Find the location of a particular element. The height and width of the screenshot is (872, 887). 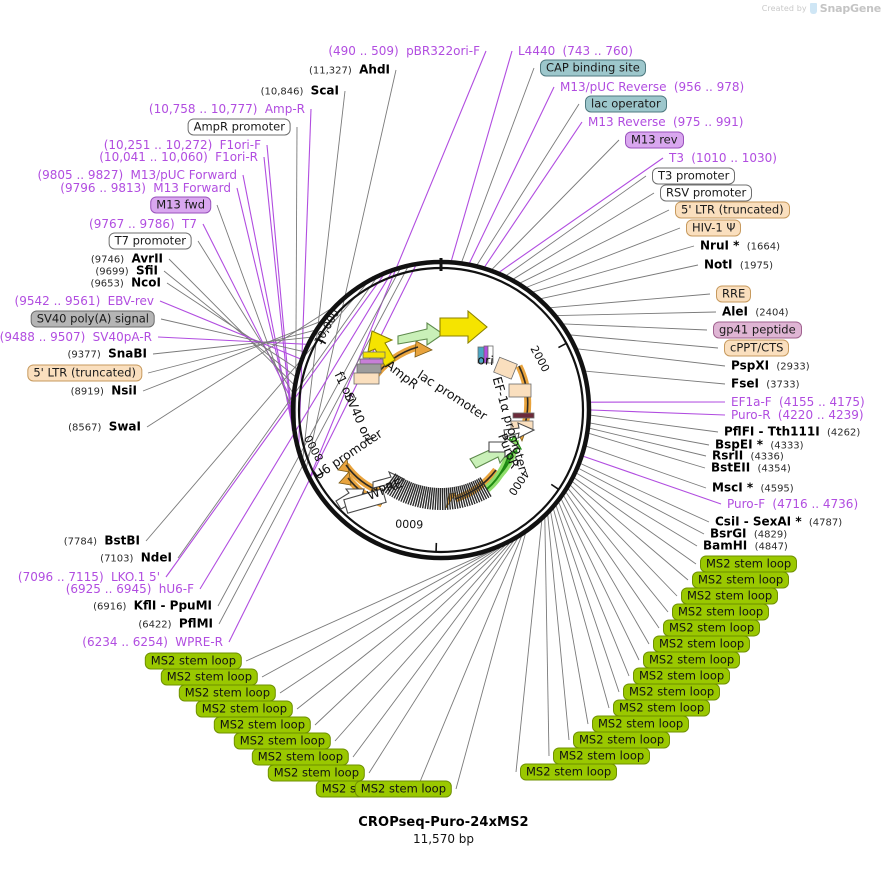

enzyme-site-pflmi: (6422) PflMI is located at coordinates (175, 624).